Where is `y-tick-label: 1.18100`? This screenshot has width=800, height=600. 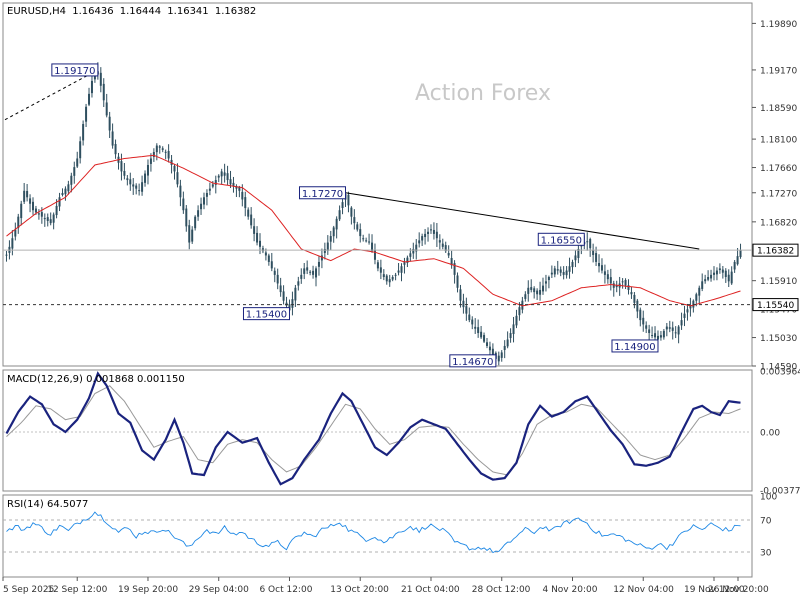
y-tick-label: 1.18100 is located at coordinates (778, 141).